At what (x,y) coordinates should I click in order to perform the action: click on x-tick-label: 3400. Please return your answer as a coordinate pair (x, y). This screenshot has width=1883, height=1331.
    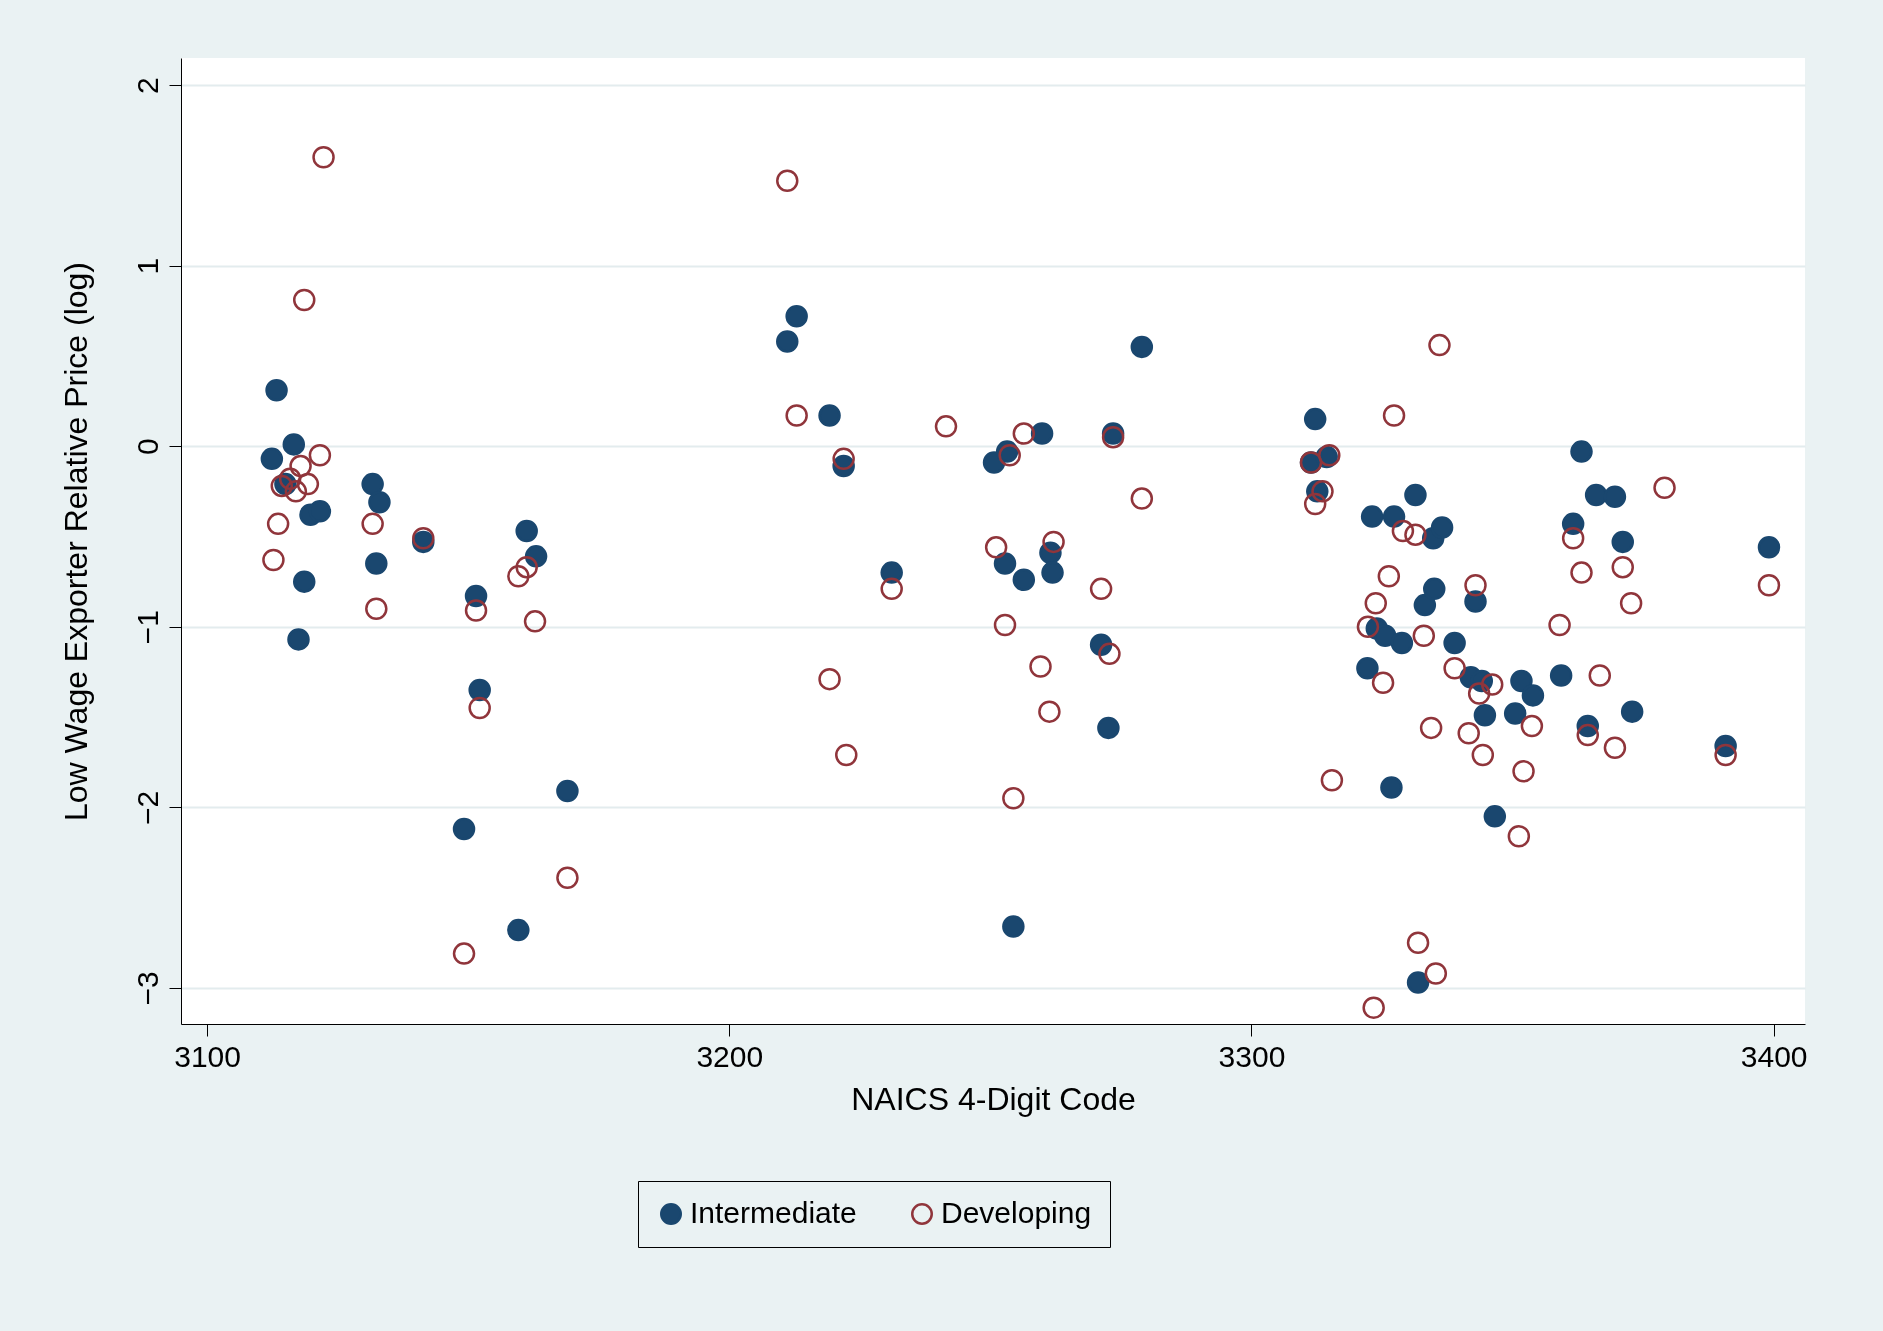
    Looking at the image, I should click on (1774, 1056).